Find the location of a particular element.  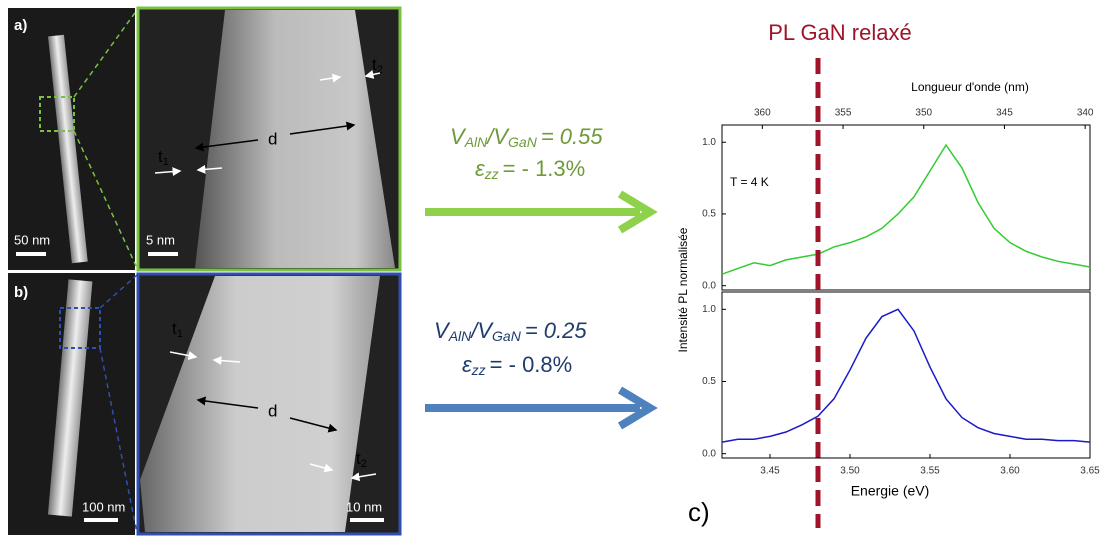

scale-label: 5 nm is located at coordinates (160, 239).